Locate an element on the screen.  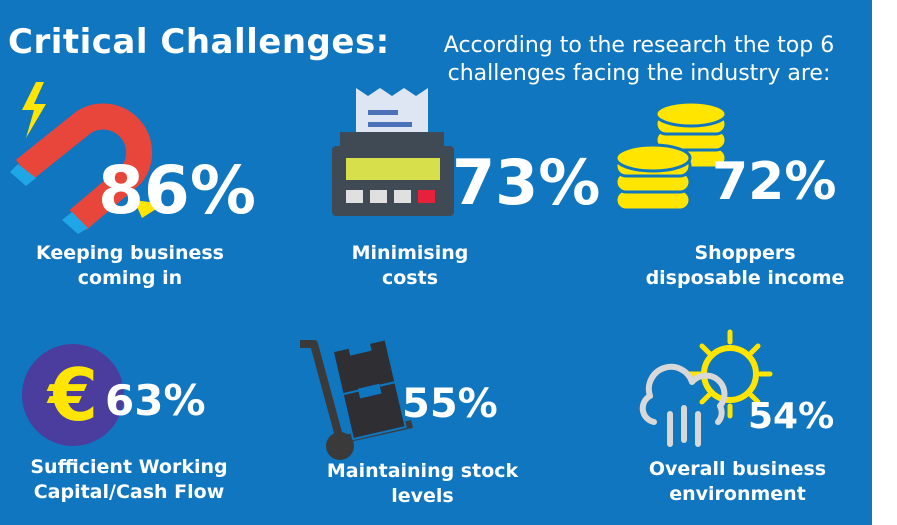
page-title: Critical Challenges: is located at coordinates (199, 42).